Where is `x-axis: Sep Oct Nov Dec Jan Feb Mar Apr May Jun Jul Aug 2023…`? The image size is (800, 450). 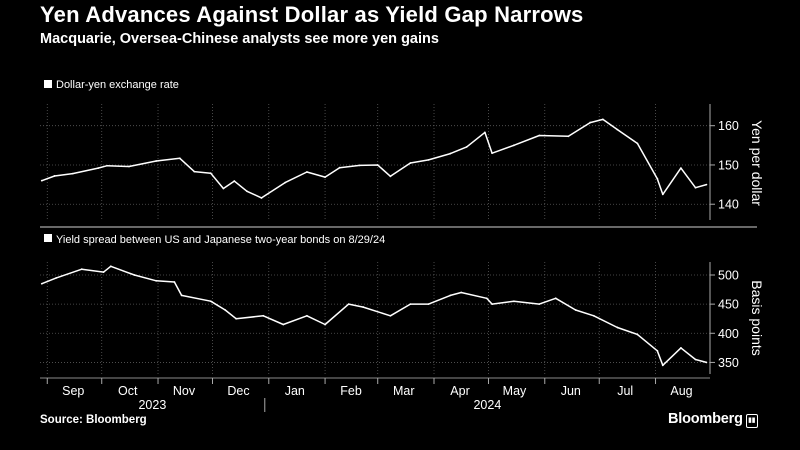
x-axis: Sep Oct Nov Dec Jan Feb Mar Apr May Jun Jul Aug 2023… is located at coordinates (369, 395).